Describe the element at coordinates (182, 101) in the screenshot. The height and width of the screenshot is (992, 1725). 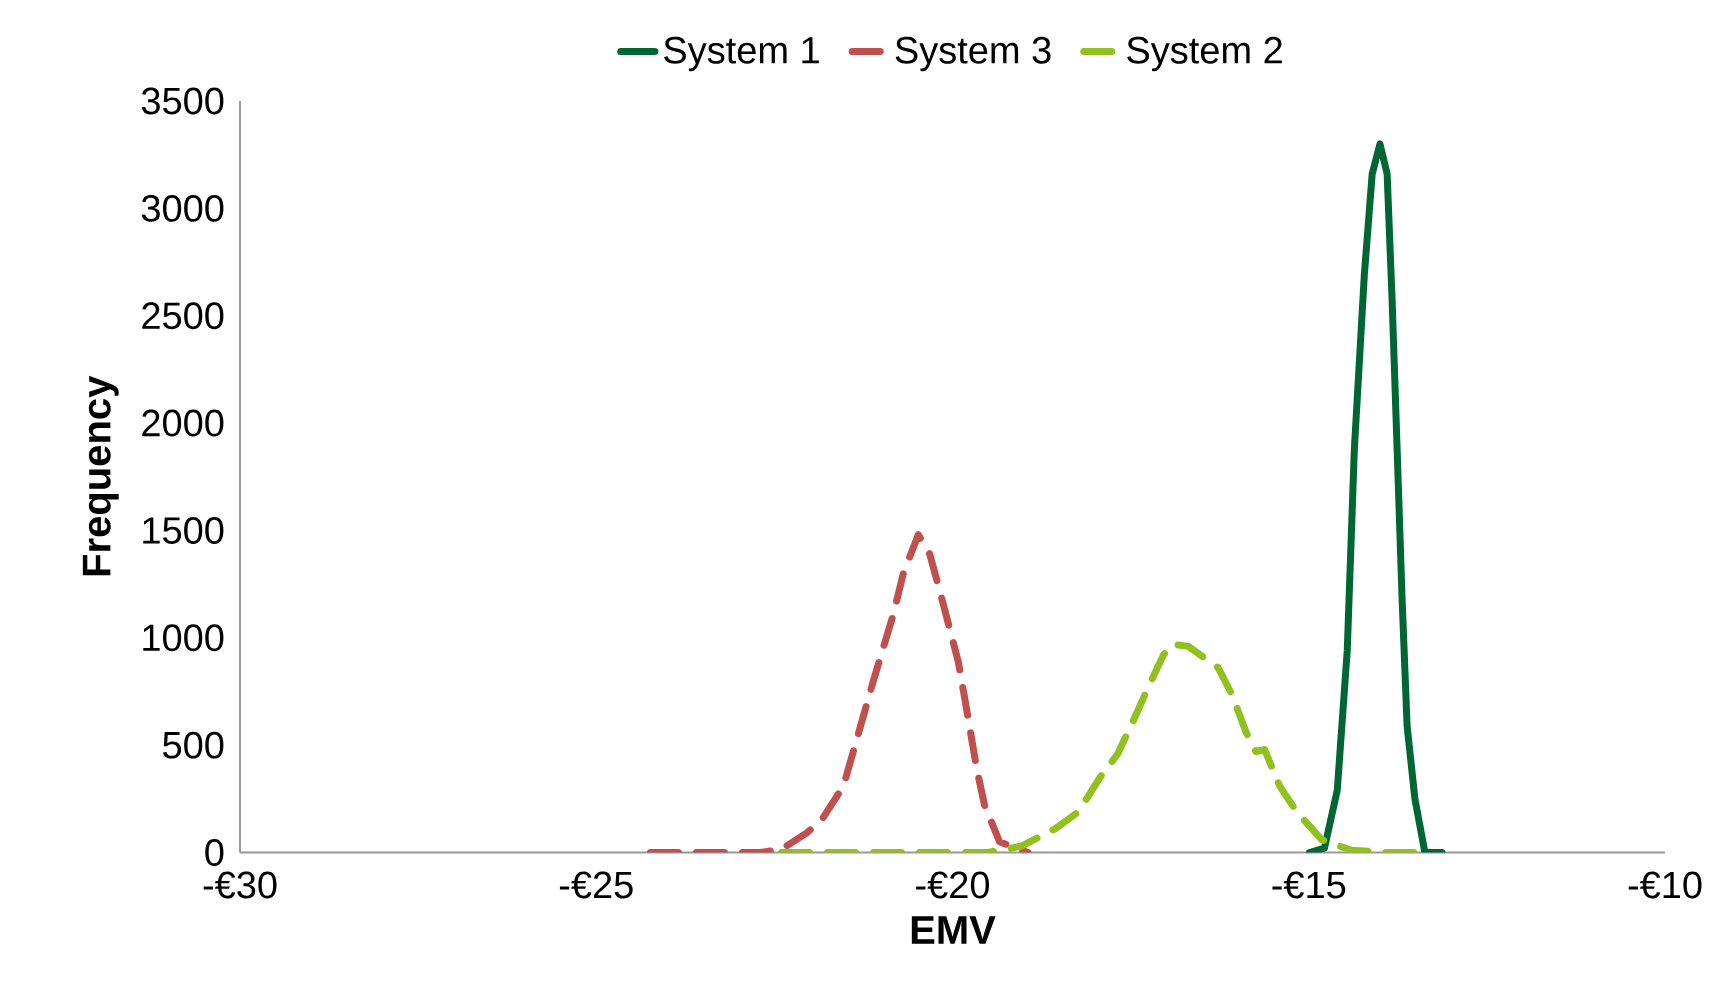
I see `y-tick-label: 3500` at that location.